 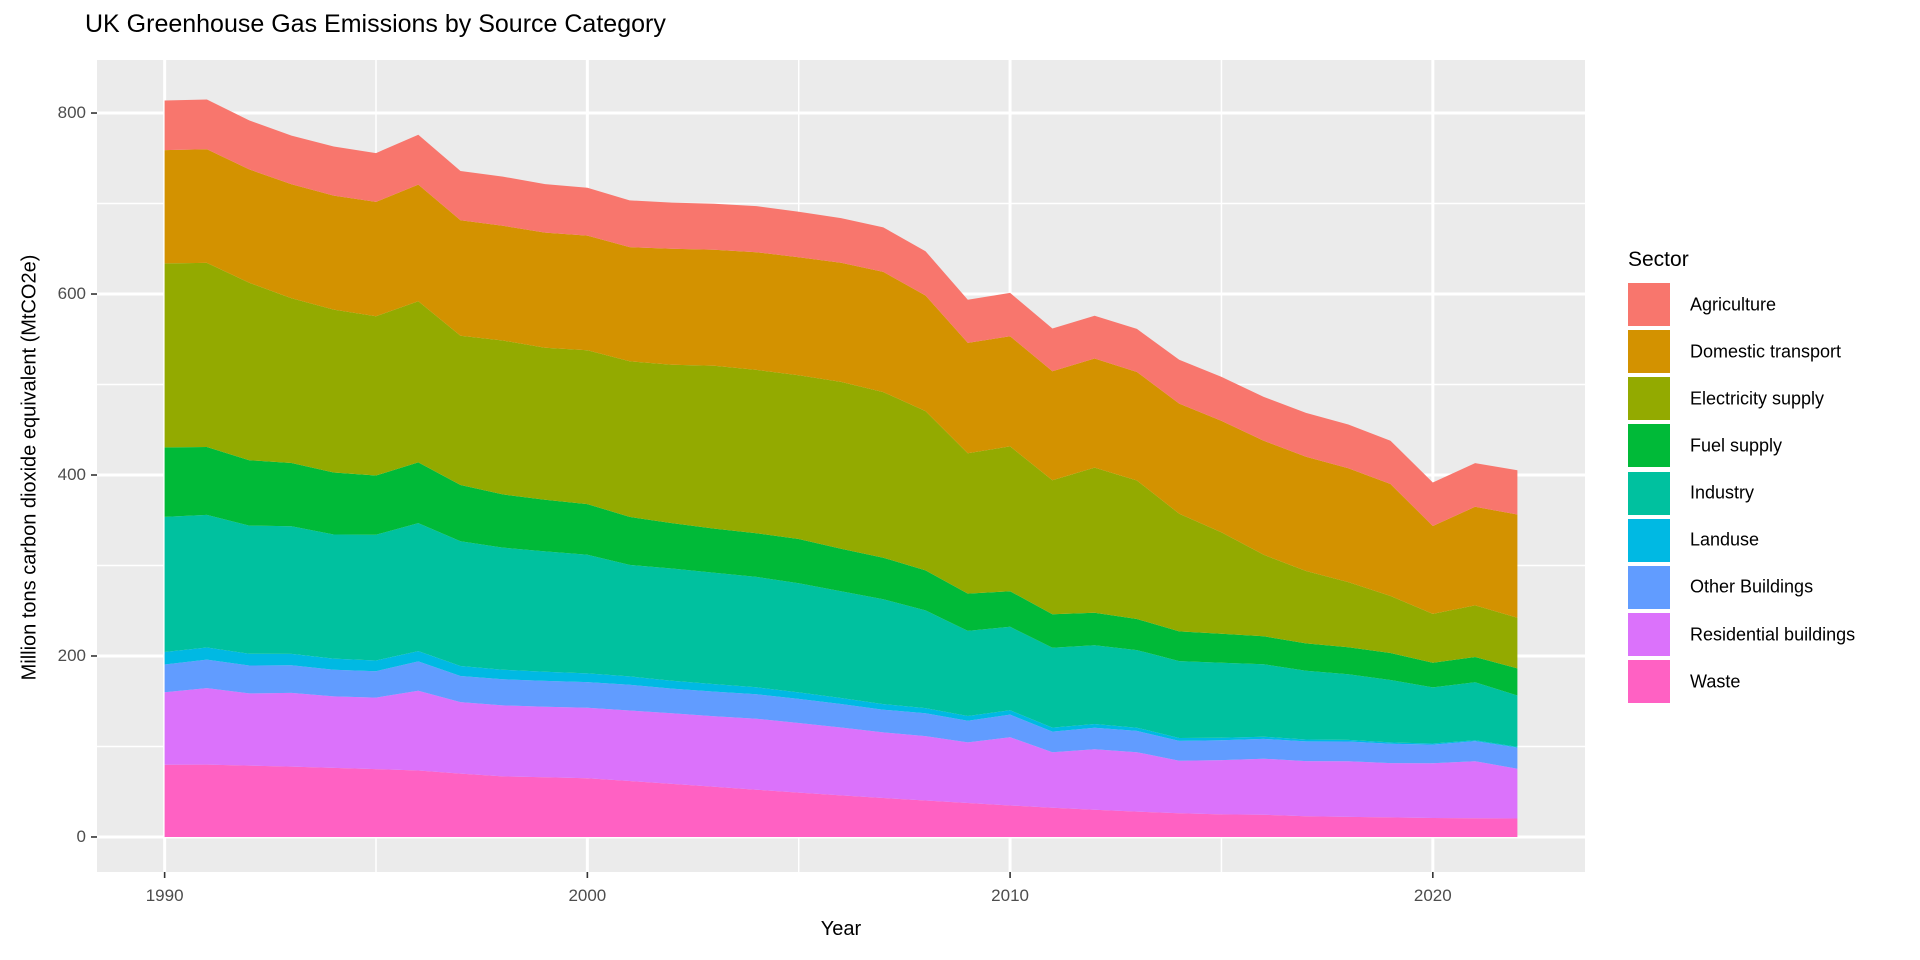 I want to click on x-tick-label: 2000, so click(x=587, y=895).